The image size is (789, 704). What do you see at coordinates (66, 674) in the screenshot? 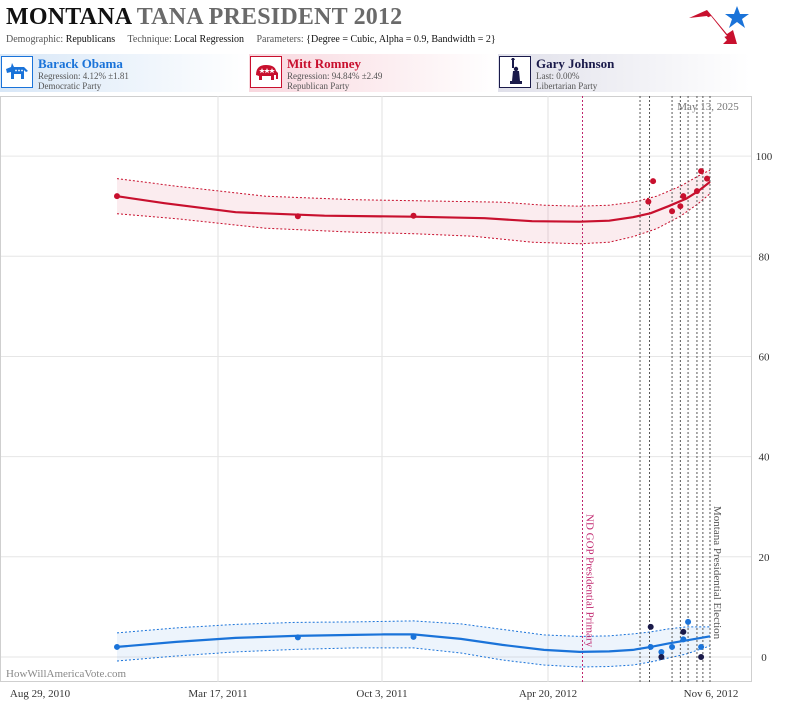
I see `watermark: HowWillAmericaVote.com` at bounding box center [66, 674].